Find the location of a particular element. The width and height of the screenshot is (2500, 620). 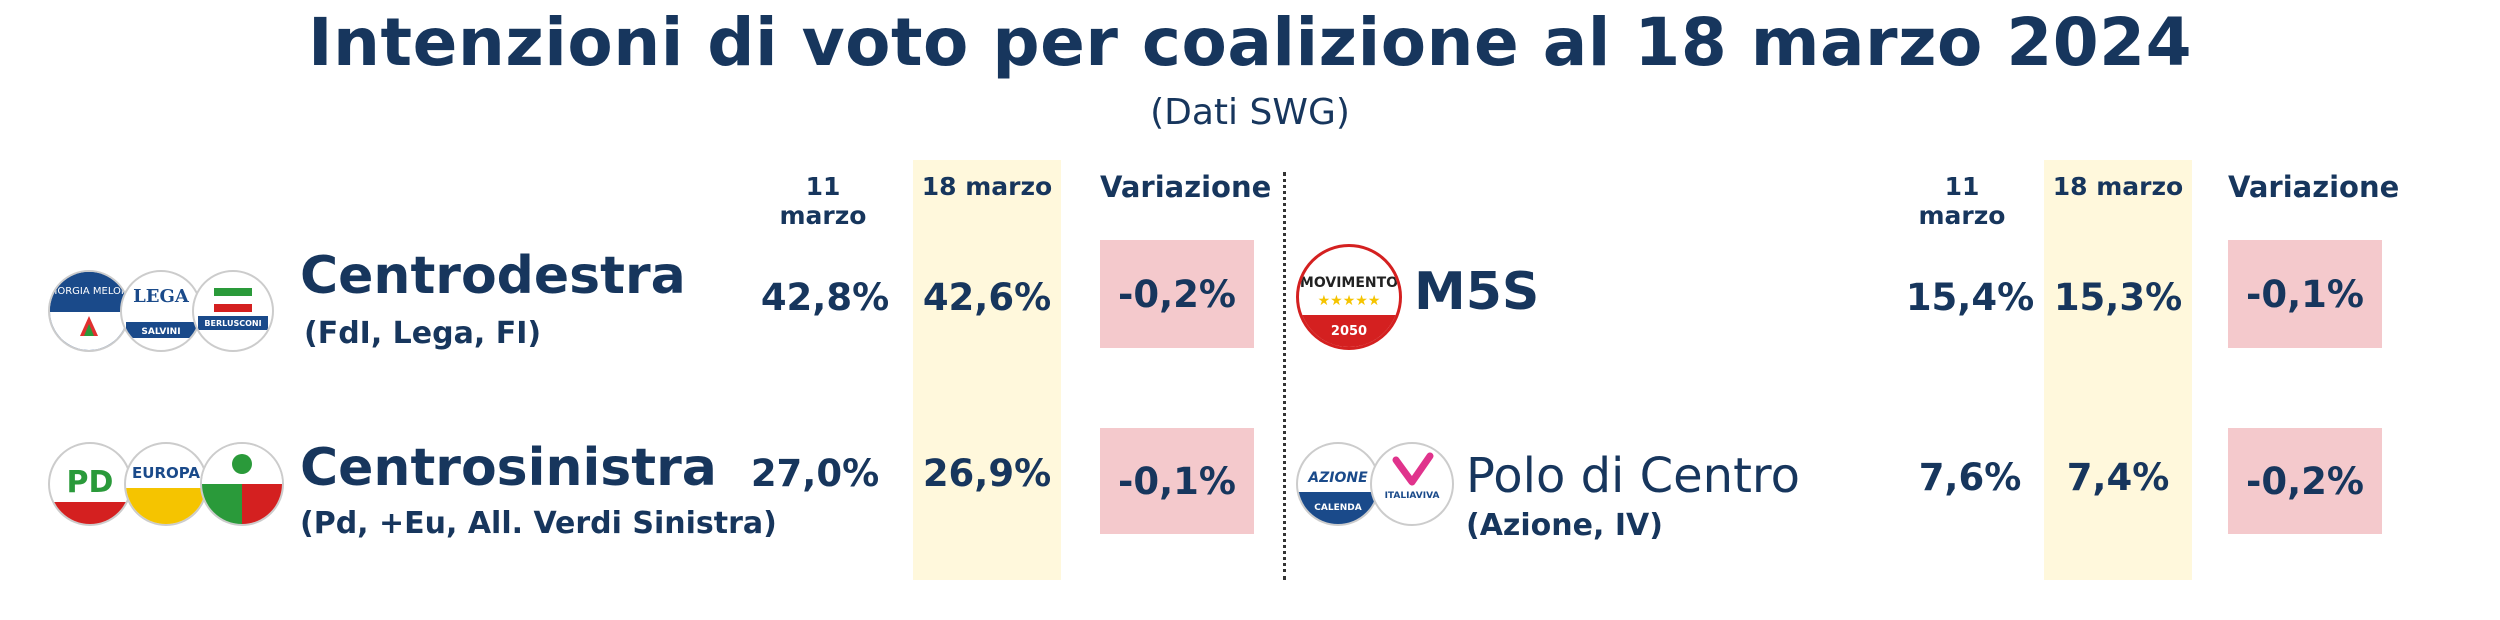

m5s-2050-text: 2050 is located at coordinates (1349, 331).